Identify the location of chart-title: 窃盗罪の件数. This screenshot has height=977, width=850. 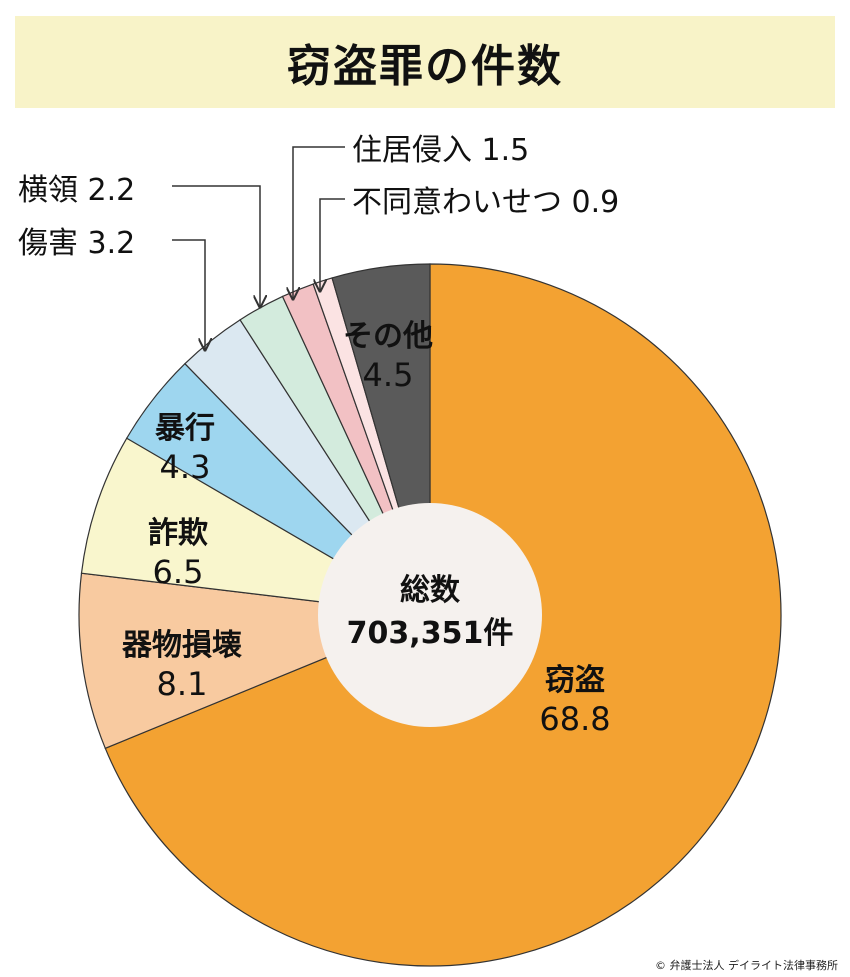
(425, 66).